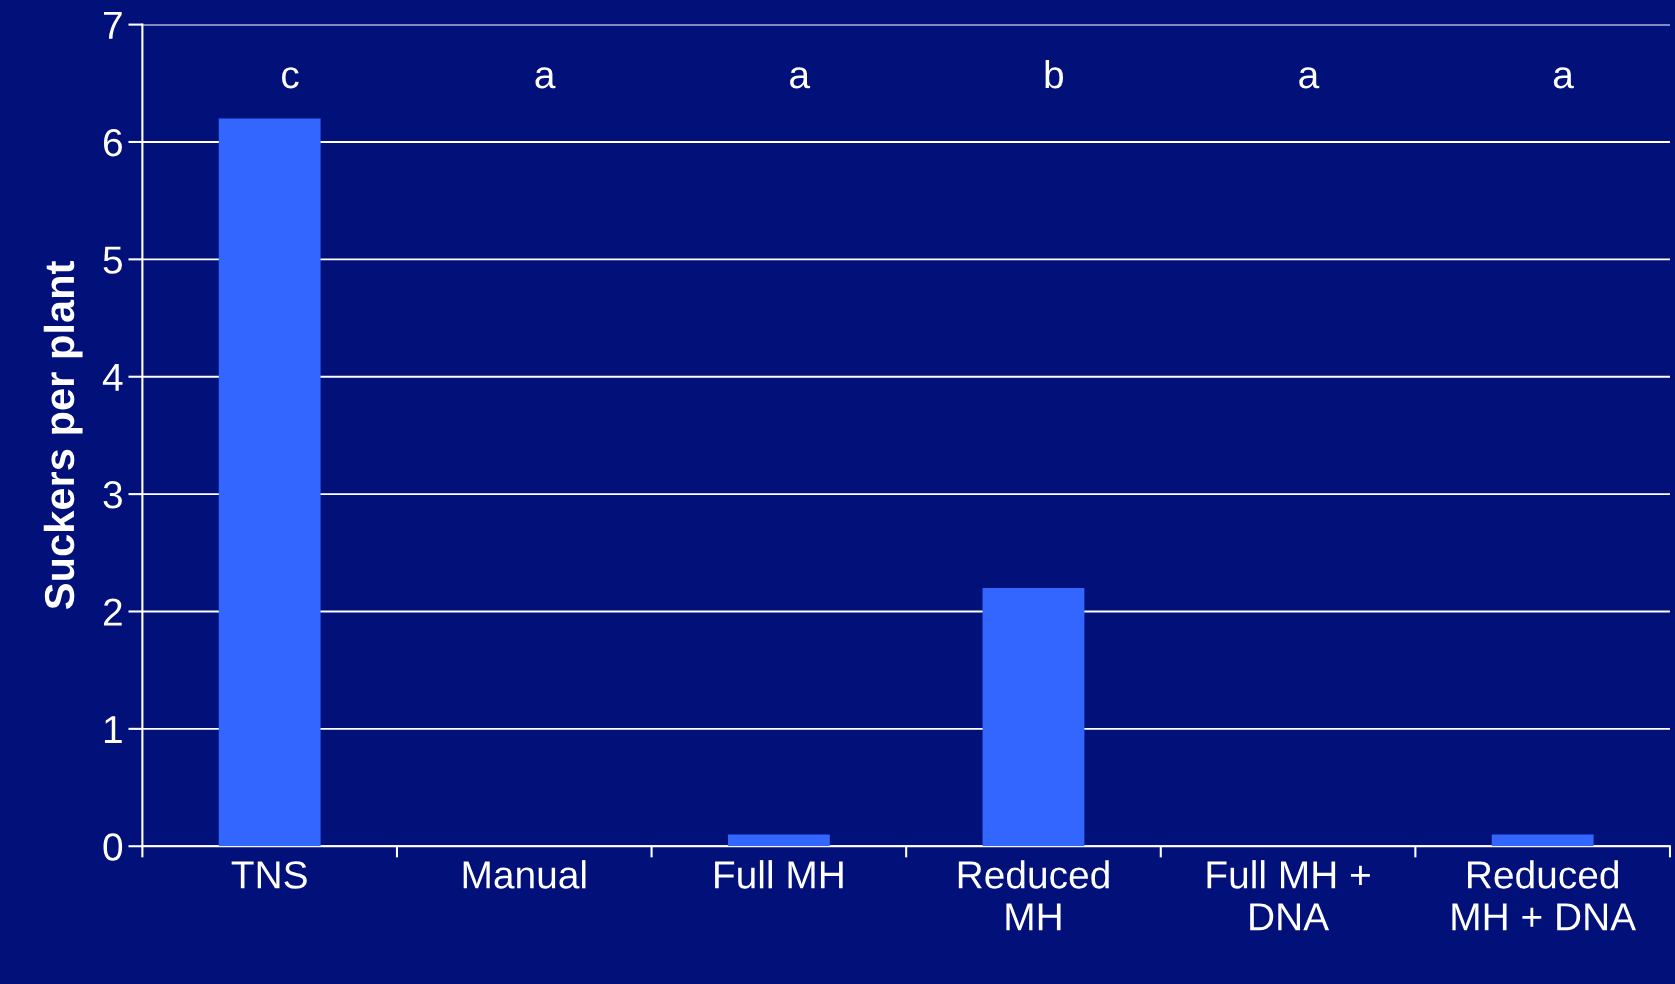 This screenshot has width=1675, height=984. What do you see at coordinates (112, 25) in the screenshot?
I see `y-tick-label: 7` at bounding box center [112, 25].